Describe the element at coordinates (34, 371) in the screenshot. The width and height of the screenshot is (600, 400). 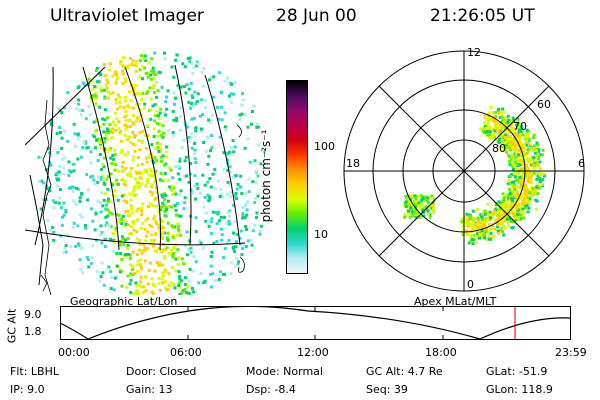
I see `filter-status: Flt: LBHL` at that location.